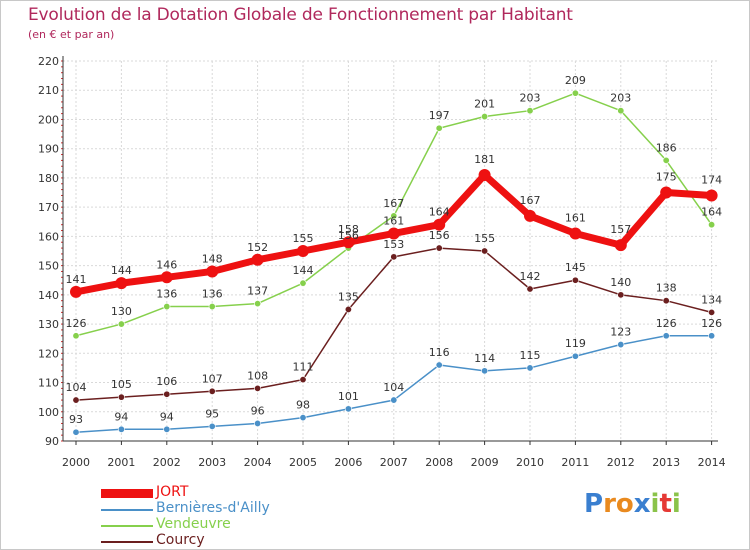 The height and width of the screenshot is (550, 750). What do you see at coordinates (48, 412) in the screenshot?
I see `y-tick-label: 100` at bounding box center [48, 412].